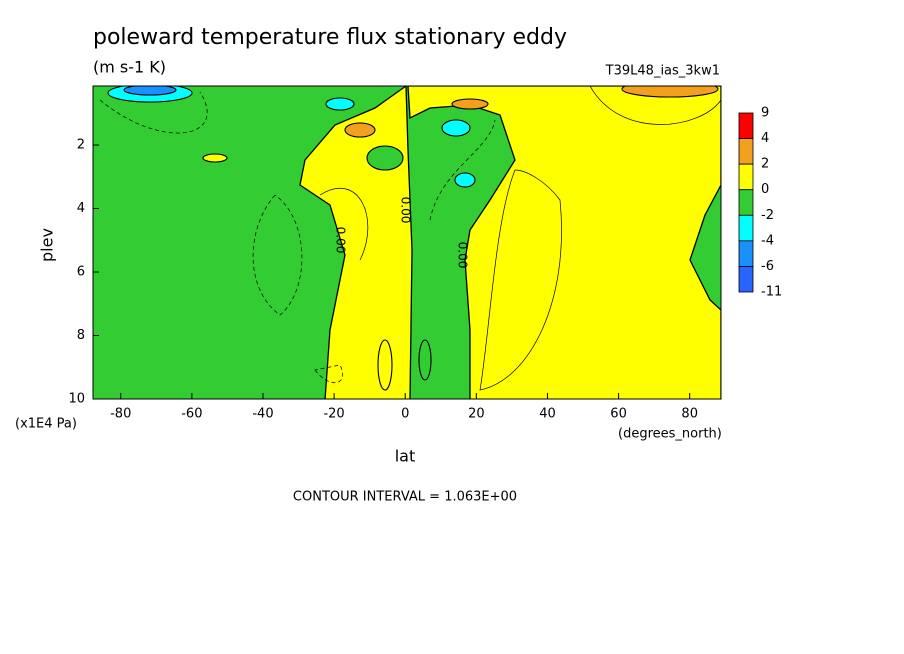 The image size is (904, 654). Describe the element at coordinates (405, 414) in the screenshot. I see `x-tick-label: 0` at that location.